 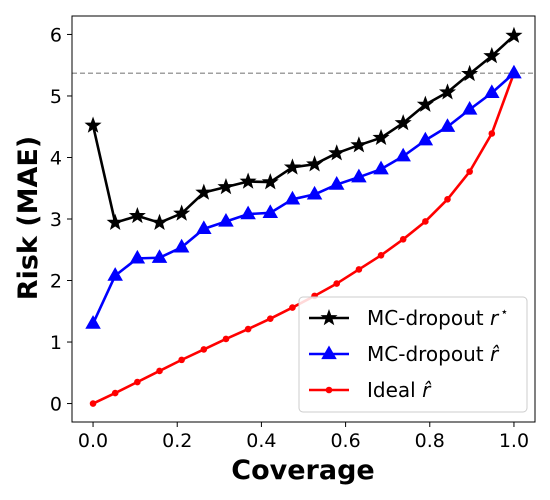 What do you see at coordinates (177, 441) in the screenshot?
I see `x-tick-label: 0.2` at bounding box center [177, 441].